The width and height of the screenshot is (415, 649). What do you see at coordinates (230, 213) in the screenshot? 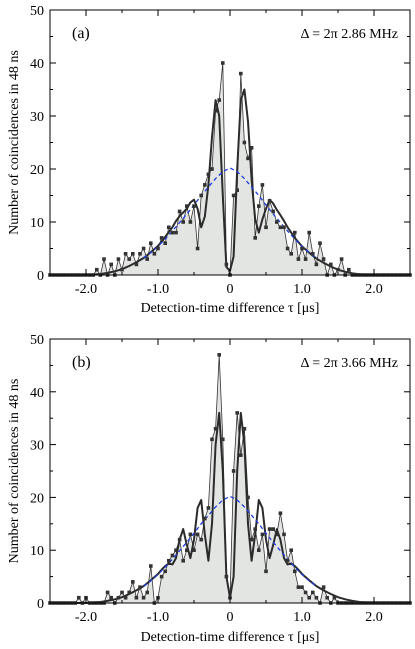
I see `envelope-curve` at bounding box center [230, 213].